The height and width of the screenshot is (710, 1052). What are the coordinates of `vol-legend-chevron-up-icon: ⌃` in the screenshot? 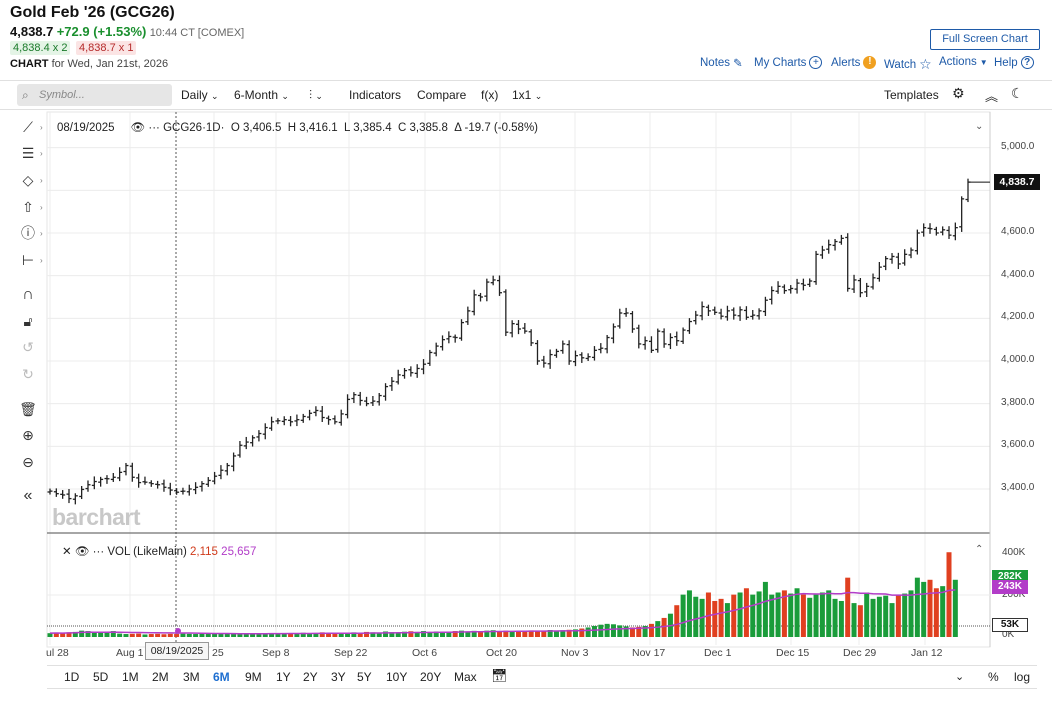 It's located at (979, 549).